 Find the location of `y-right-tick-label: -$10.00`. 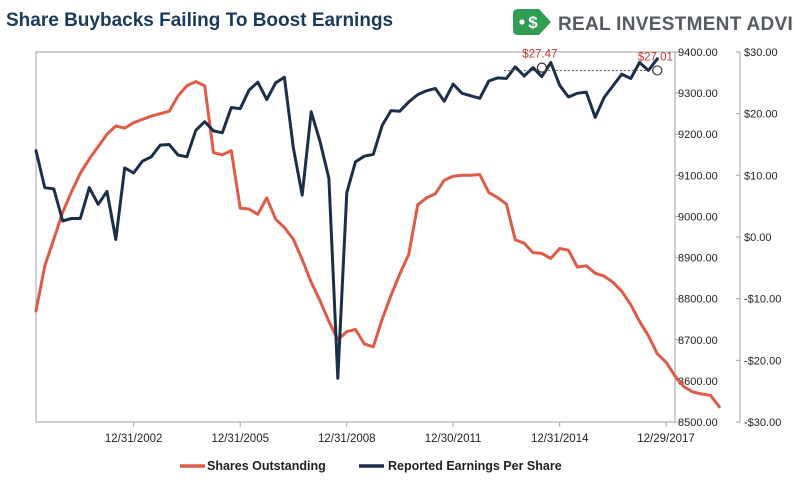

y-right-tick-label: -$10.00 is located at coordinates (762, 300).